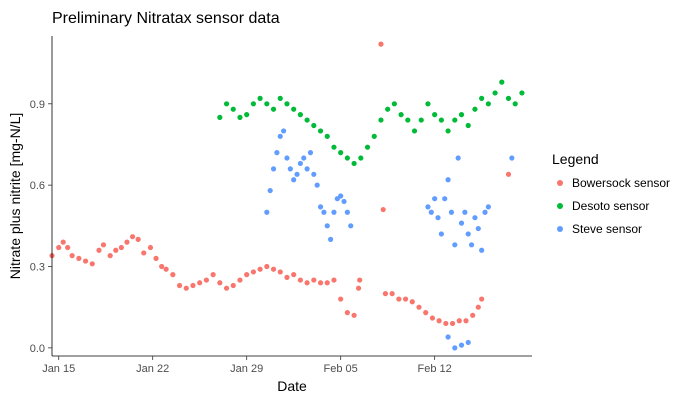 This screenshot has height=400, width=700. I want to click on x-tick-label: Jan 22, so click(152, 369).